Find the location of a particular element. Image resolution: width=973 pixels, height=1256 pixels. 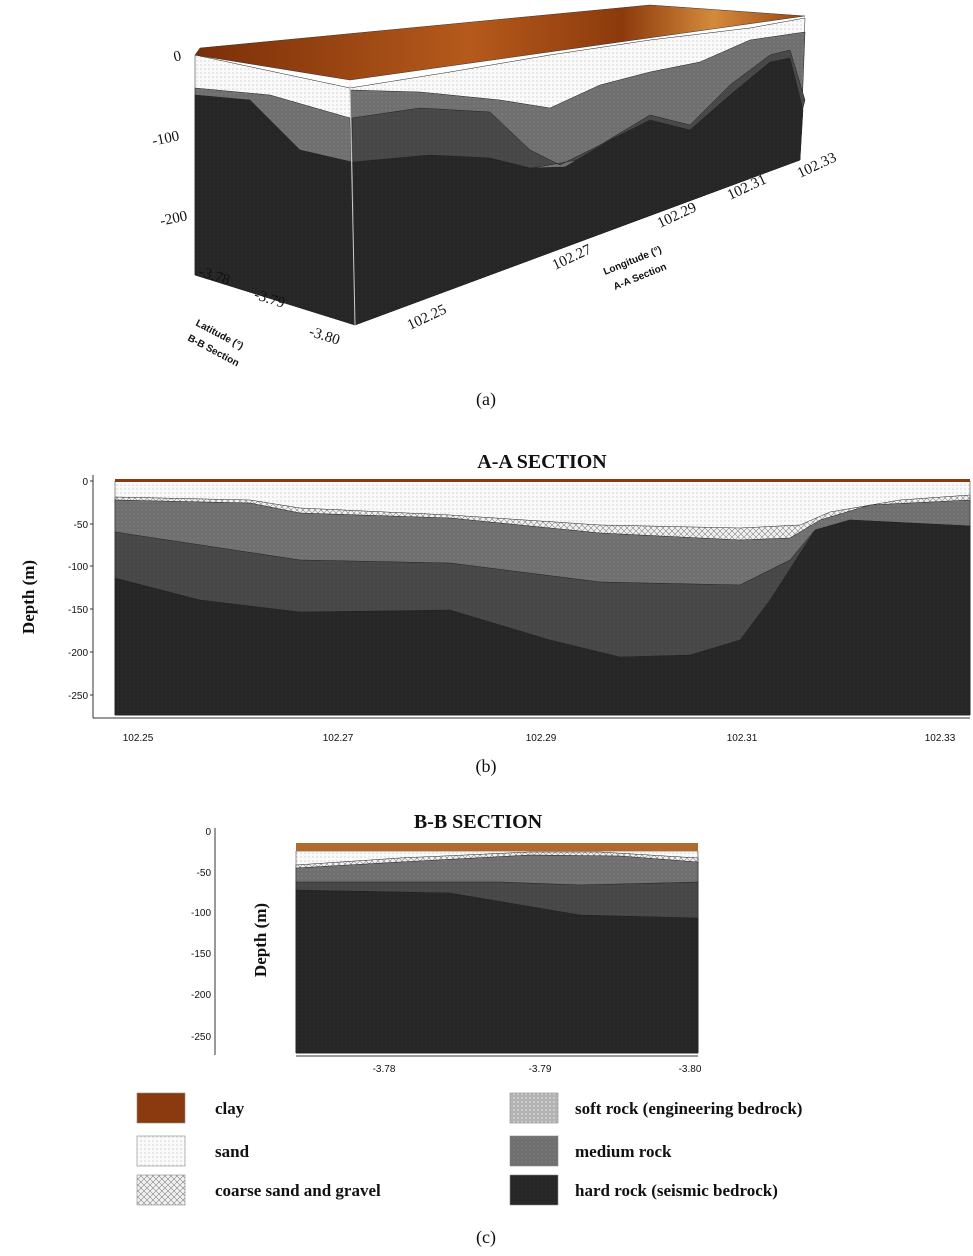

x-tick-label: 102.25 is located at coordinates (138, 738).